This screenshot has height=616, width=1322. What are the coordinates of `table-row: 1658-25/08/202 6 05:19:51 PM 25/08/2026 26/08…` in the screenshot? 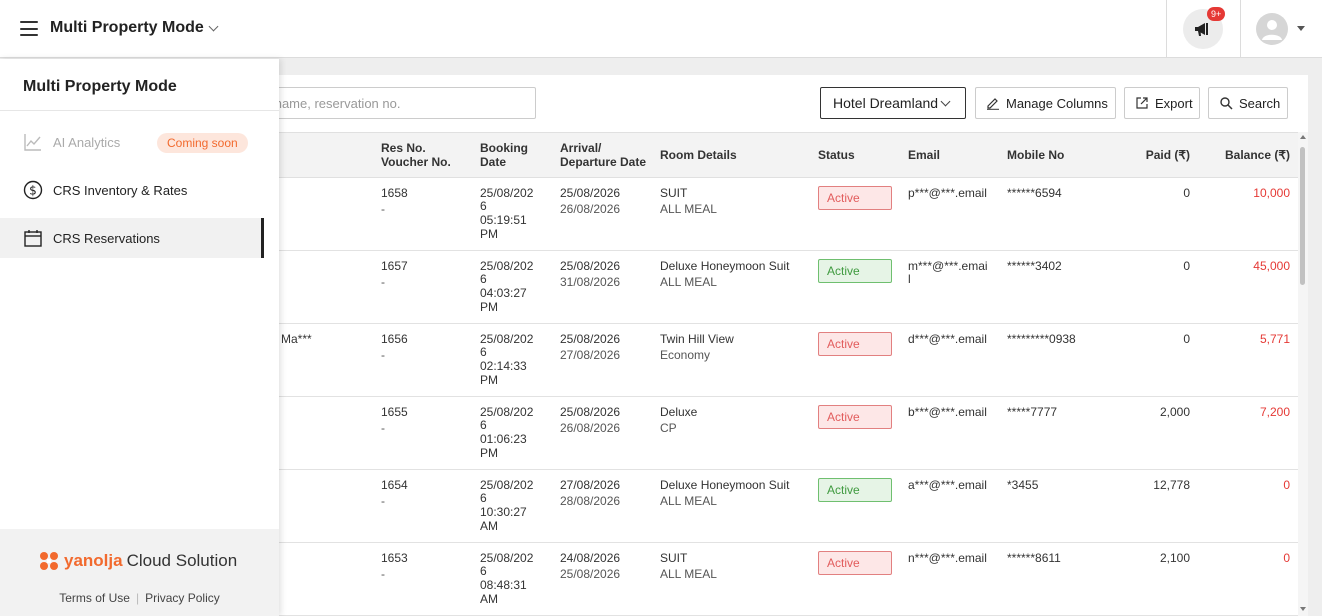 It's located at (649, 214).